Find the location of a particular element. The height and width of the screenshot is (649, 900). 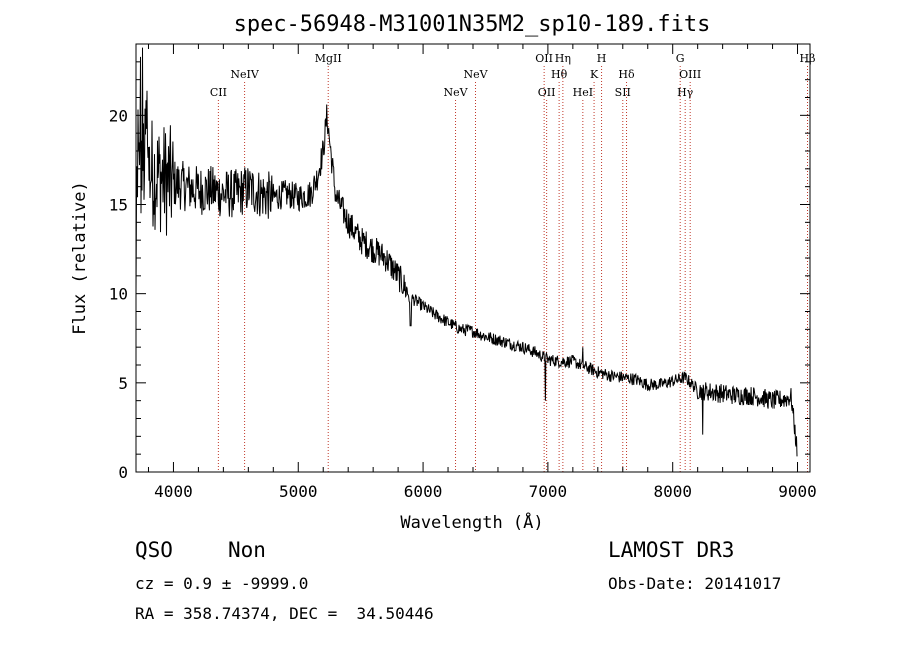

x-tick-label: 5000 is located at coordinates (298, 491).